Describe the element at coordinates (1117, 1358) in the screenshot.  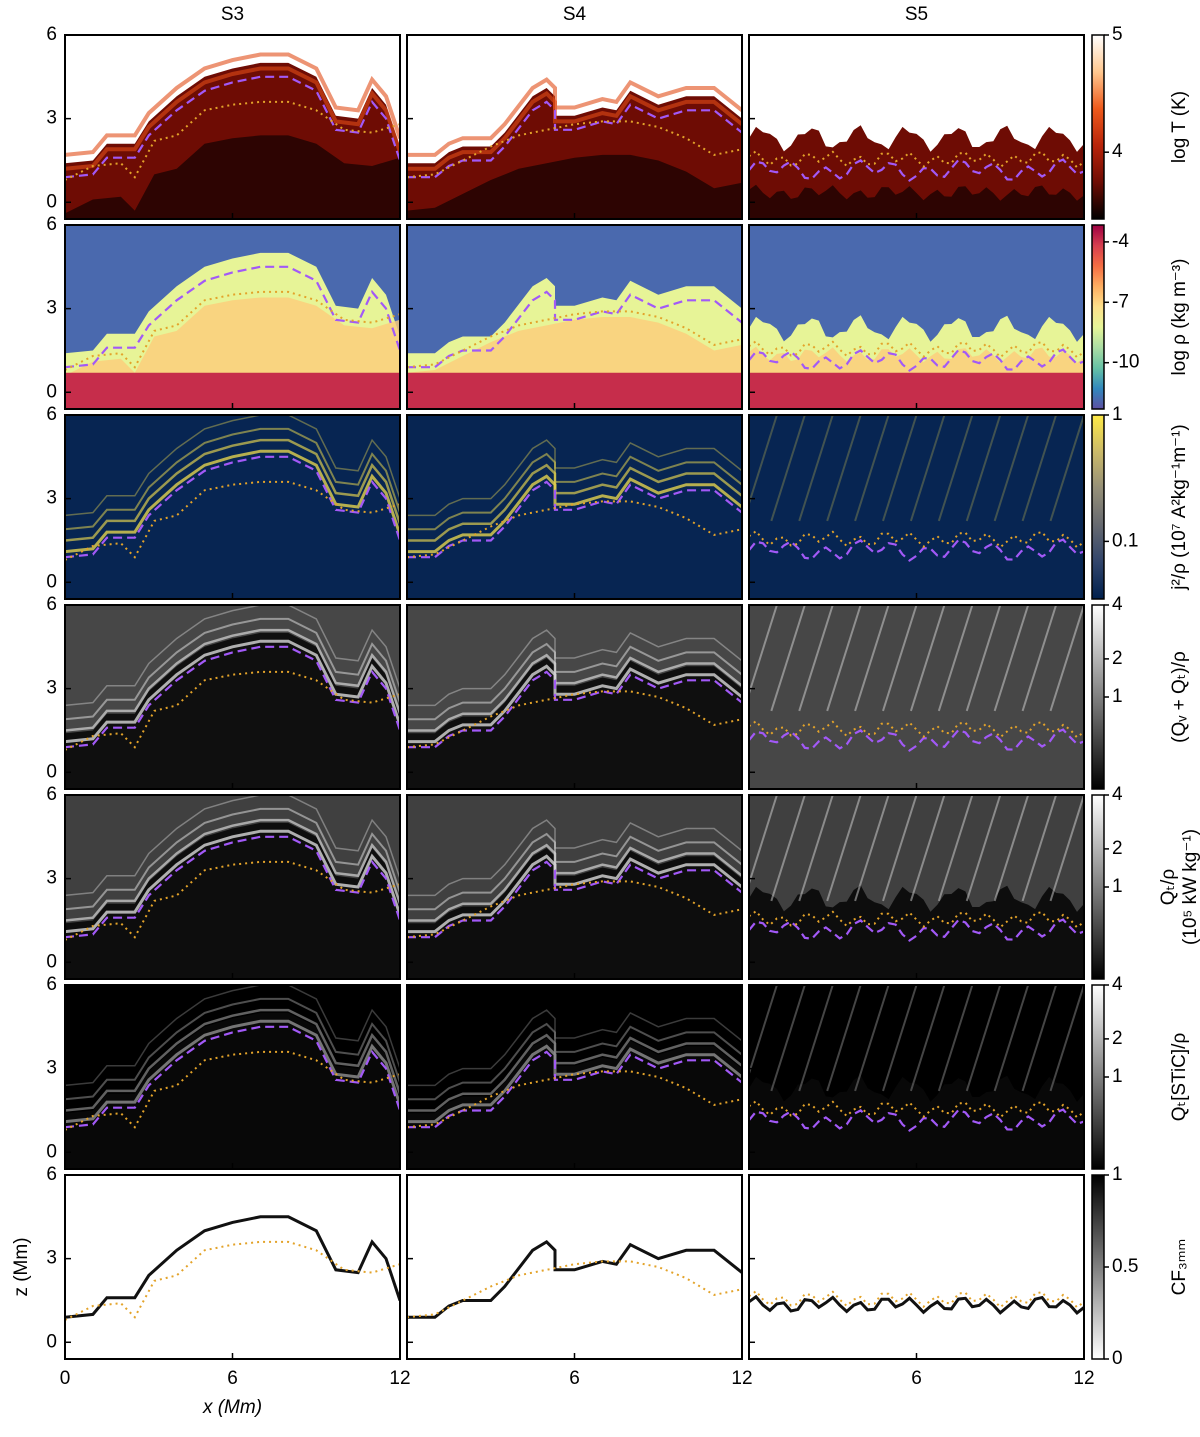
I see `colorbar-tick-label: 0` at that location.